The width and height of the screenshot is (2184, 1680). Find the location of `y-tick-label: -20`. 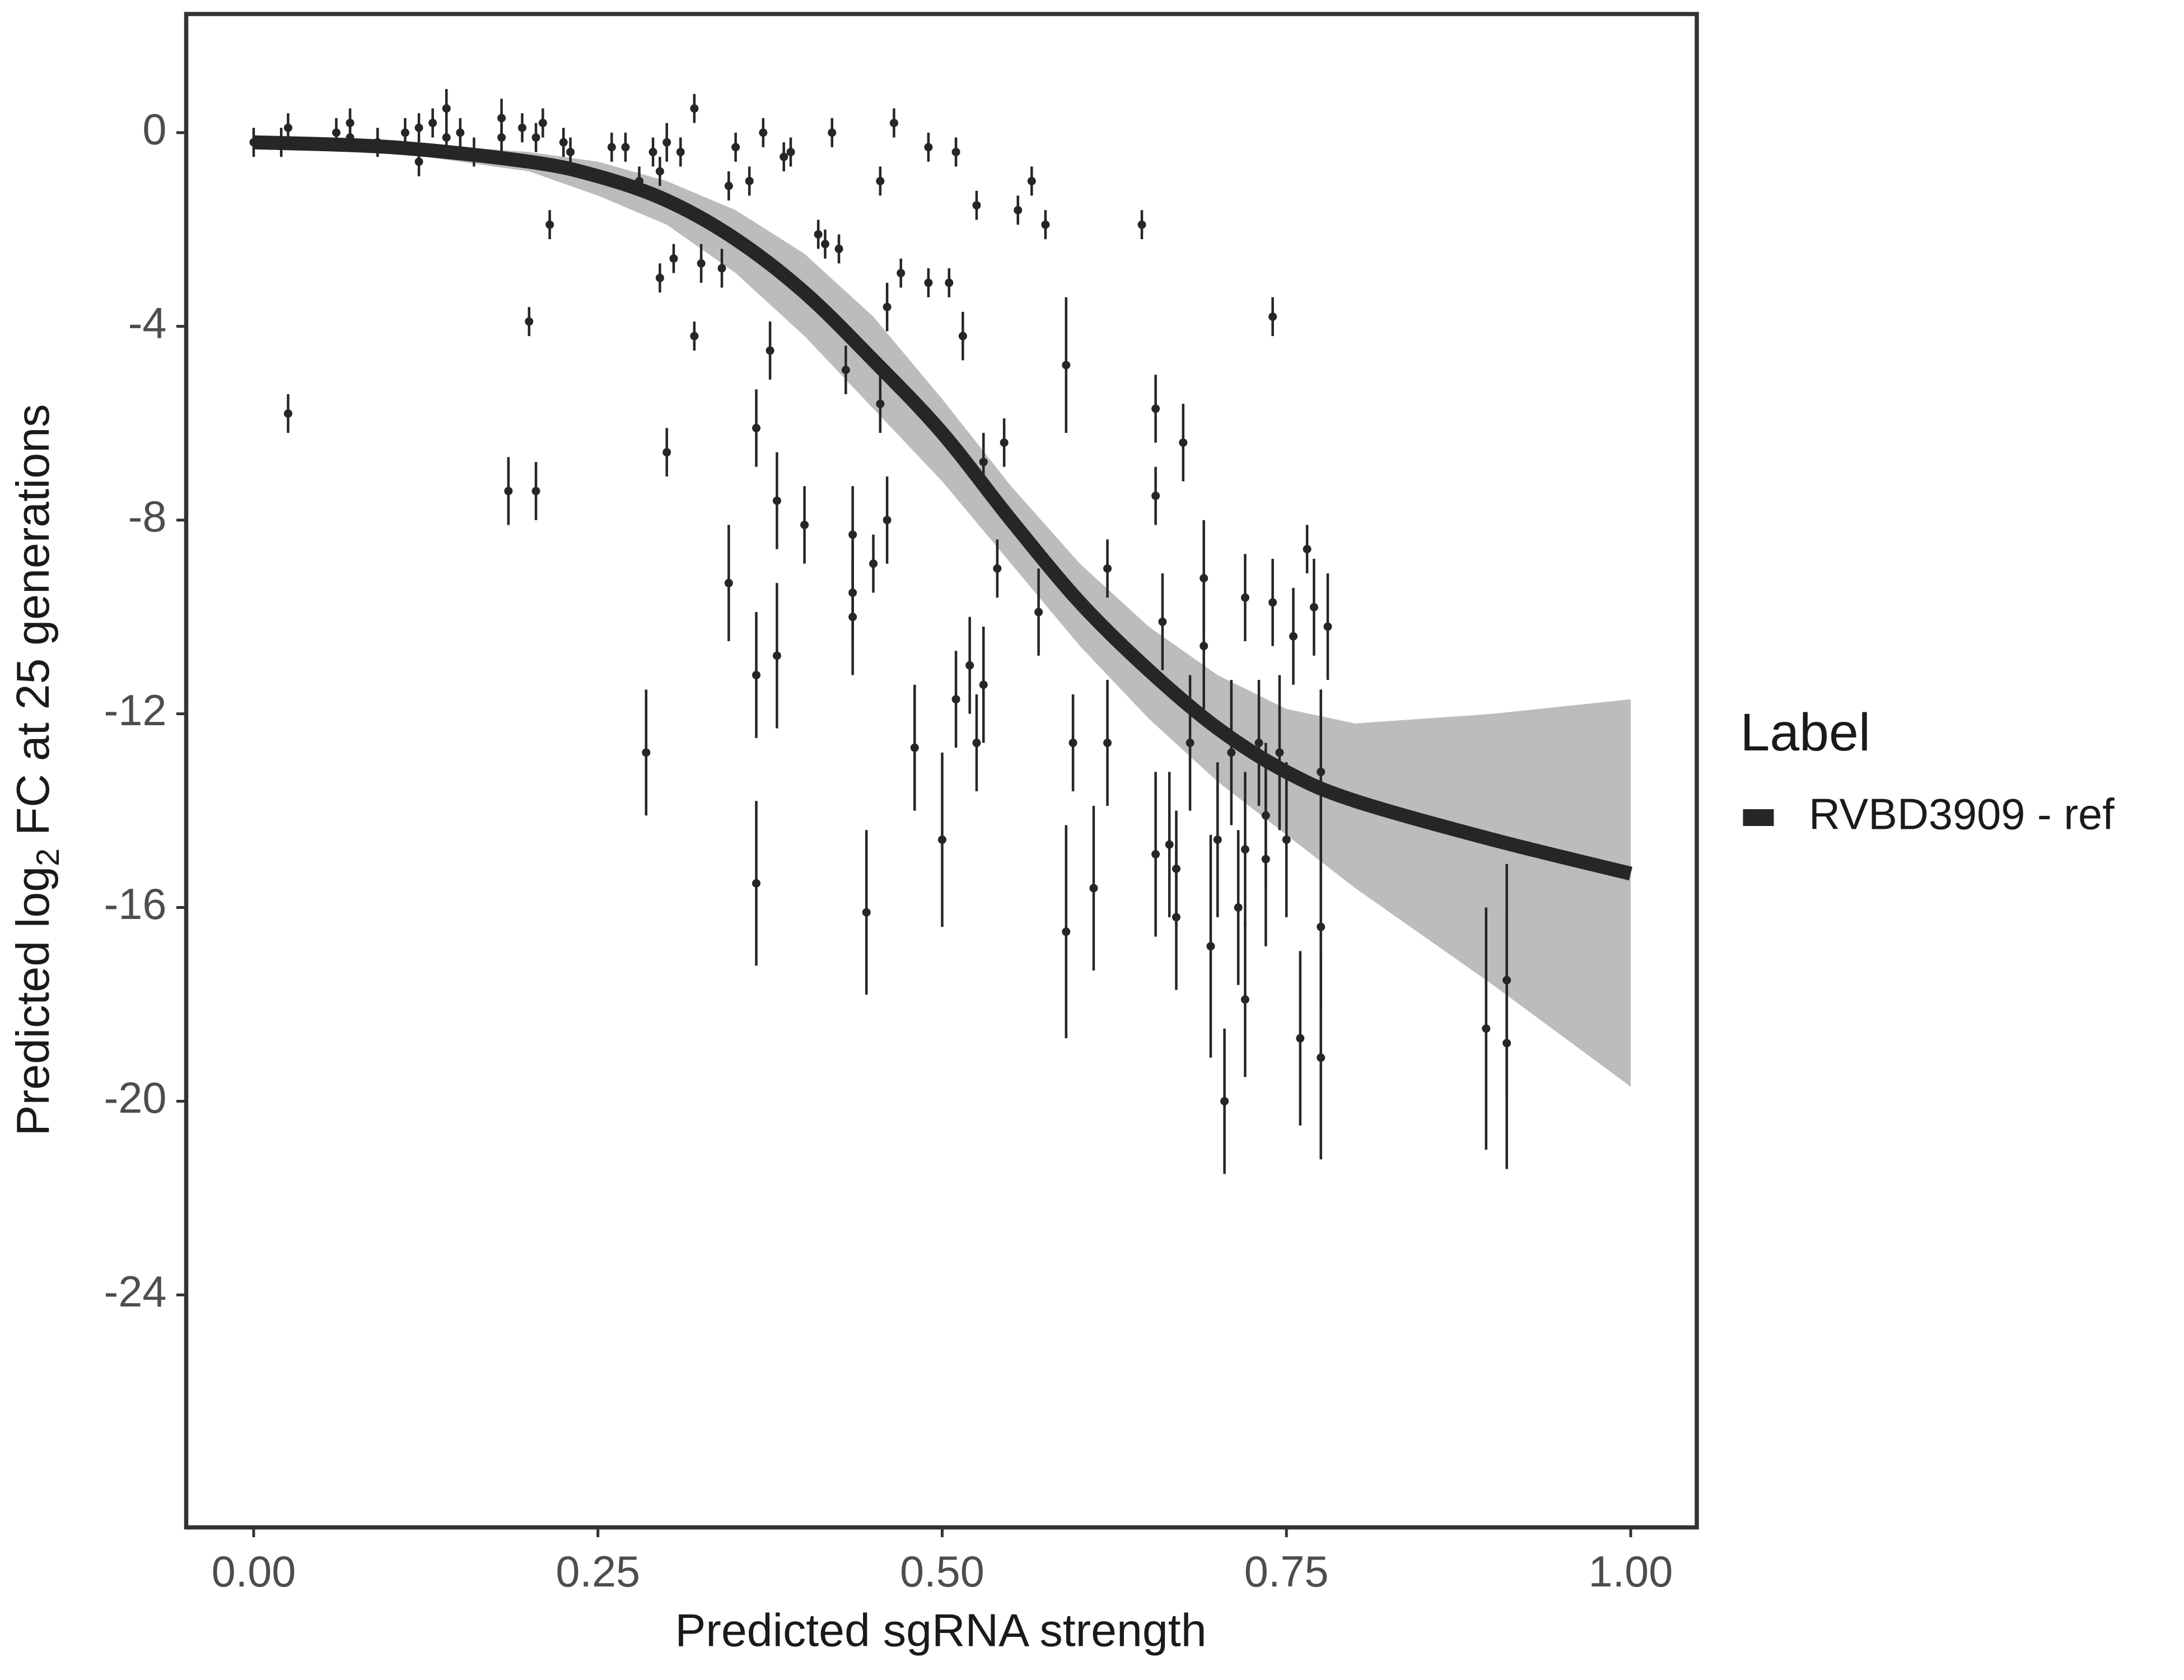

y-tick-label: -20 is located at coordinates (135, 1098).